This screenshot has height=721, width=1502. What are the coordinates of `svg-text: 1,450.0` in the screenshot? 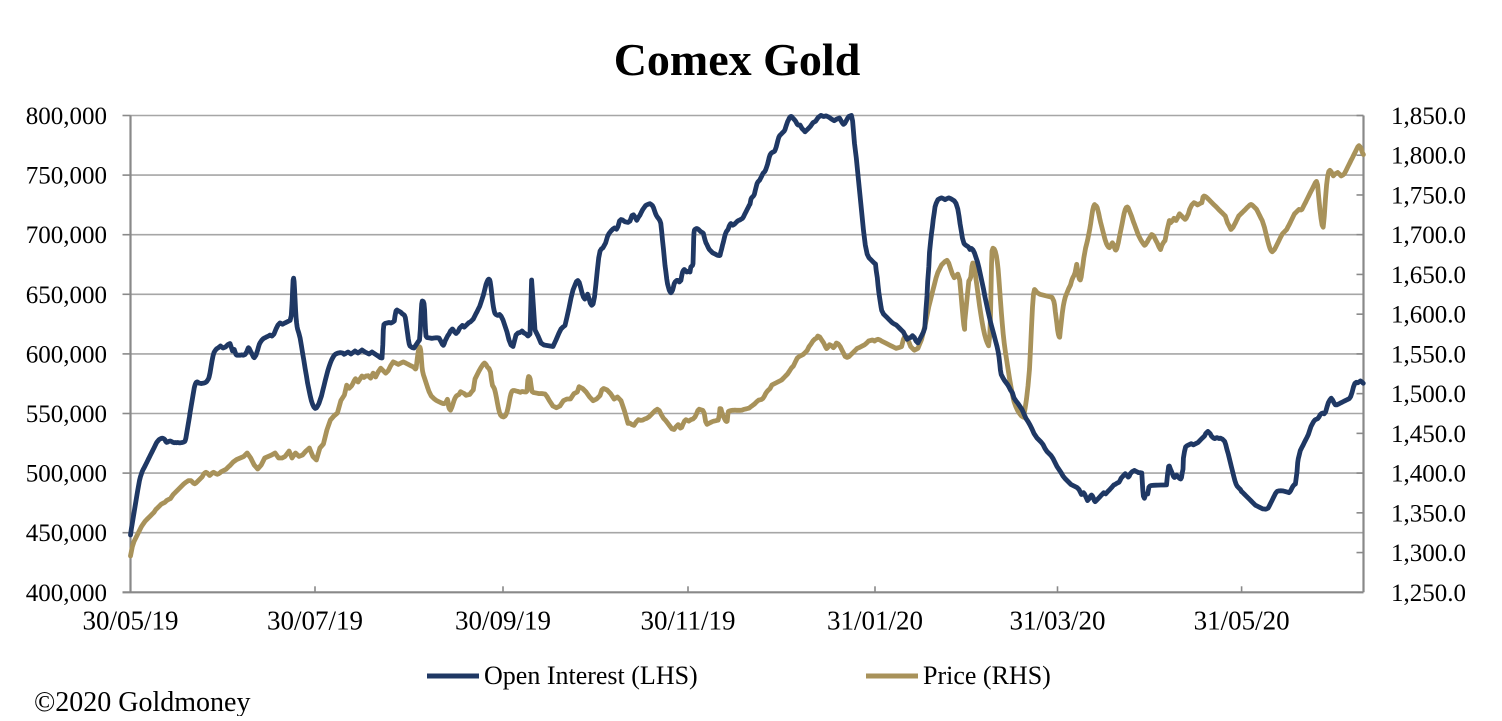 It's located at (1428, 434).